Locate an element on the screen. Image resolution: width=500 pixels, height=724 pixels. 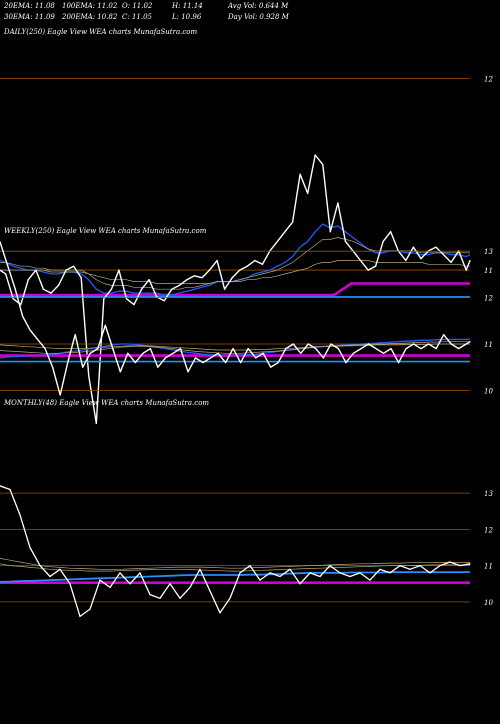
y-tick-label: 12 is located at coordinates (488, 530).